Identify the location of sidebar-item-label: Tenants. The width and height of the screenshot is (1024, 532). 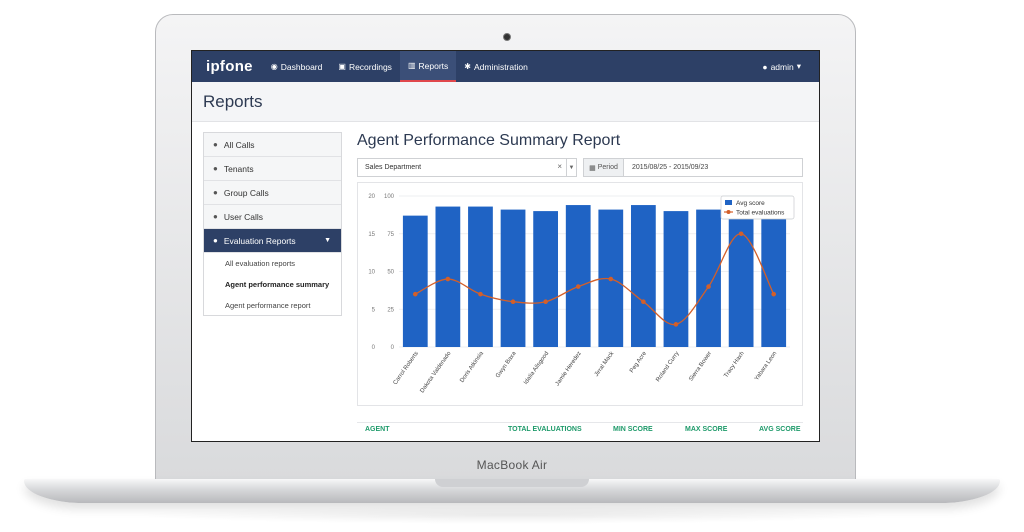
(238, 168).